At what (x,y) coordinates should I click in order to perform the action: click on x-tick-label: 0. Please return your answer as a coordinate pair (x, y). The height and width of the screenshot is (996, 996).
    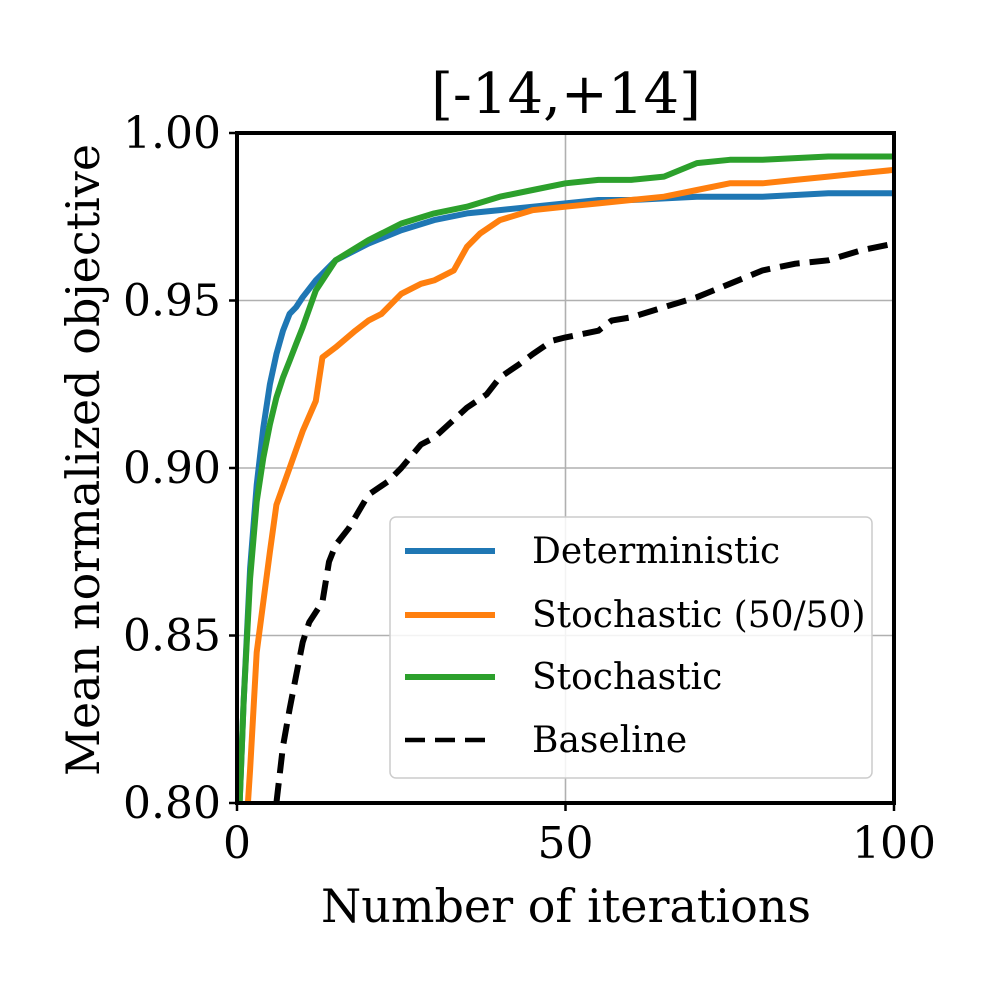
    Looking at the image, I should click on (237, 843).